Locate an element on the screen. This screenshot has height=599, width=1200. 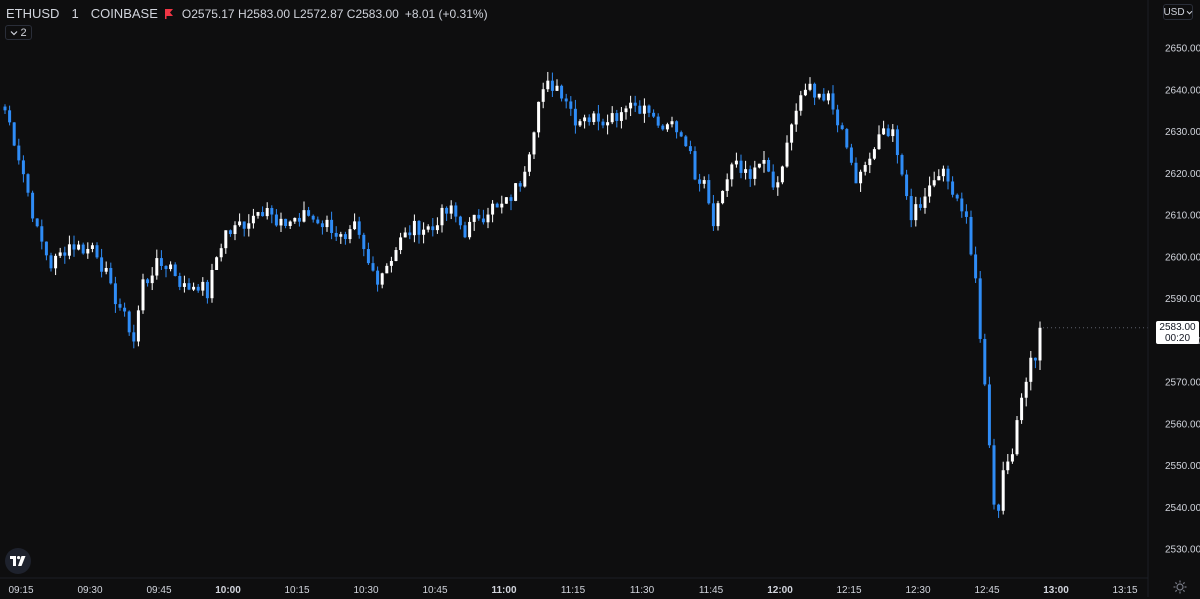
price-tick-label: 2540.00 is located at coordinates (1182, 508).